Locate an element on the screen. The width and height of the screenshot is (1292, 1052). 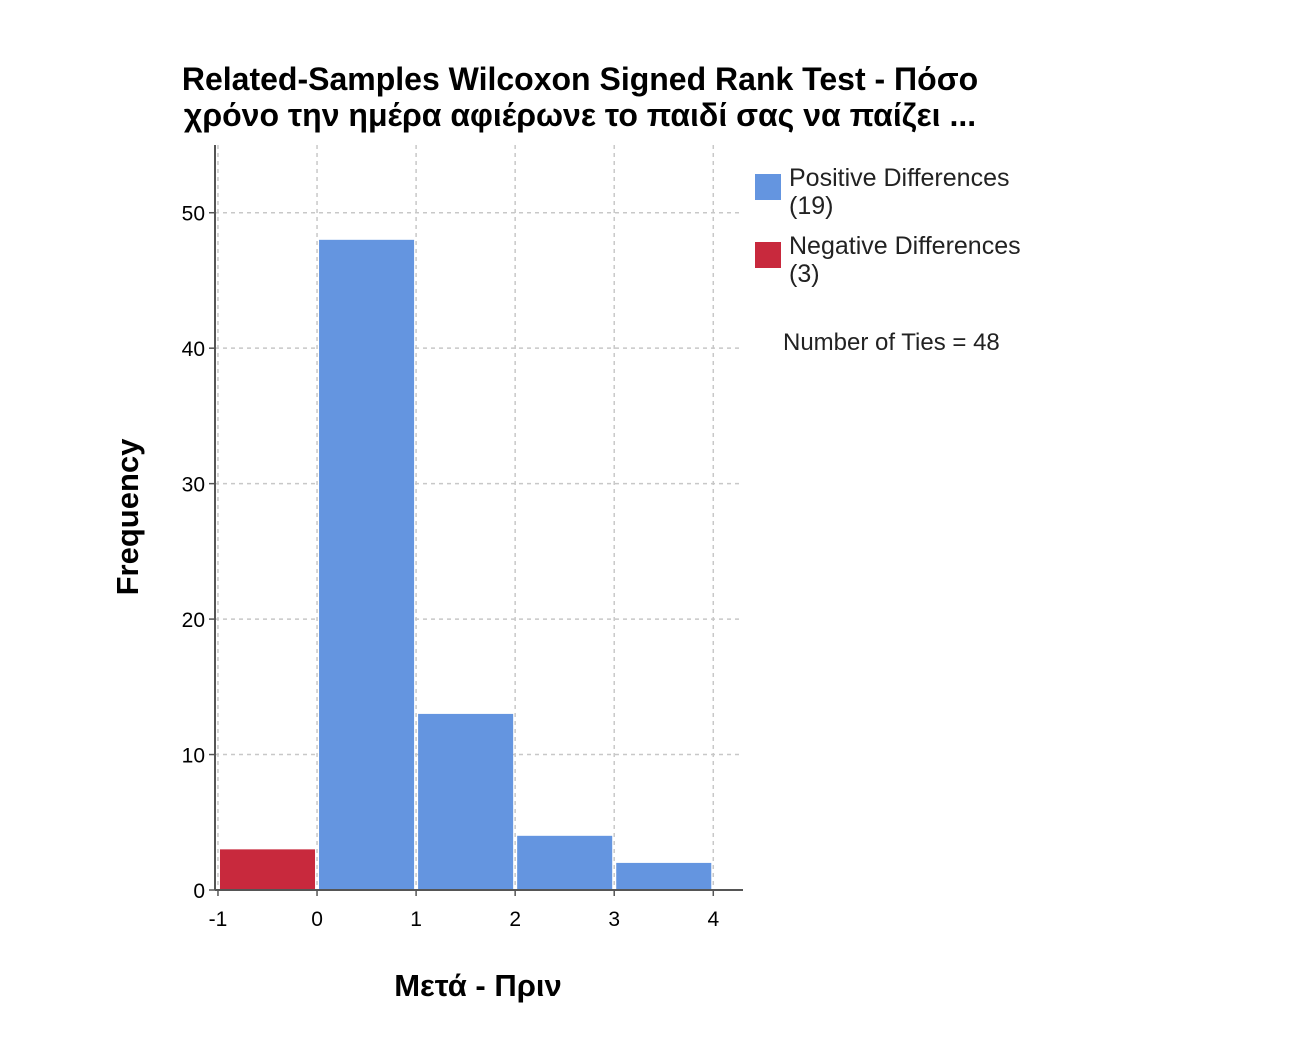
y-tick-labels: 0 10 20 30 40 50 is located at coordinates (193, 553).